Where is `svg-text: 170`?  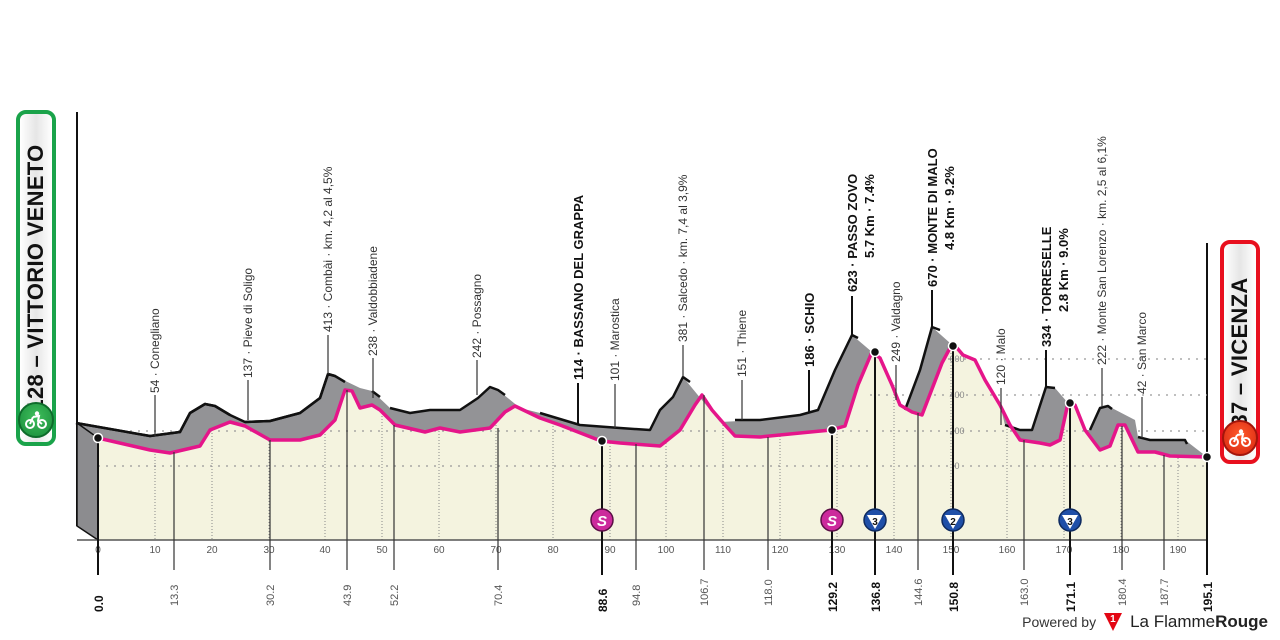 svg-text: 170 is located at coordinates (1064, 550).